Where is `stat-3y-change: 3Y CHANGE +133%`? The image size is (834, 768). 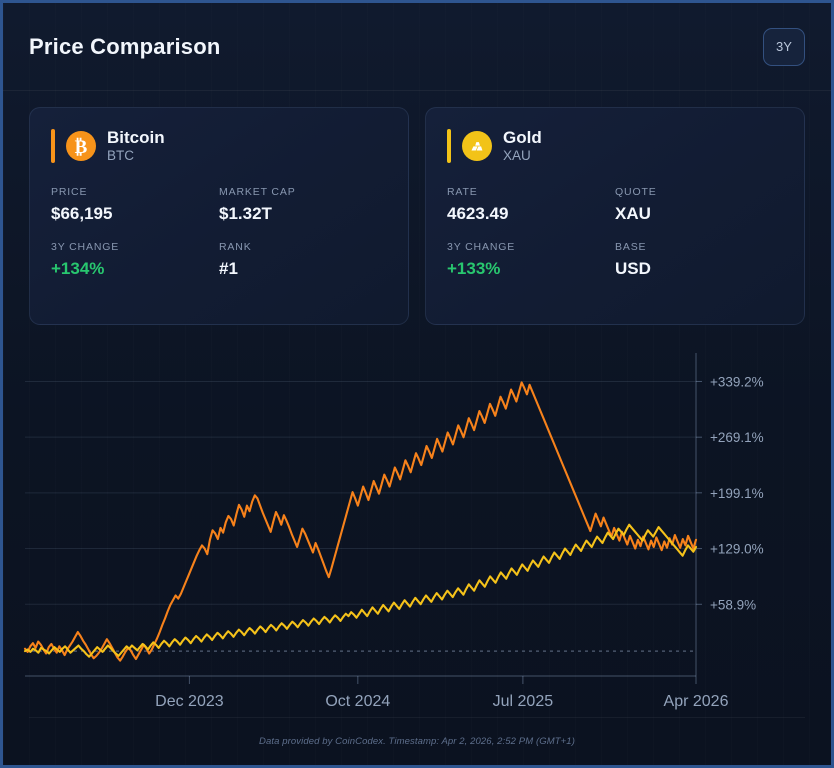 stat-3y-change: 3Y CHANGE +133% is located at coordinates (531, 260).